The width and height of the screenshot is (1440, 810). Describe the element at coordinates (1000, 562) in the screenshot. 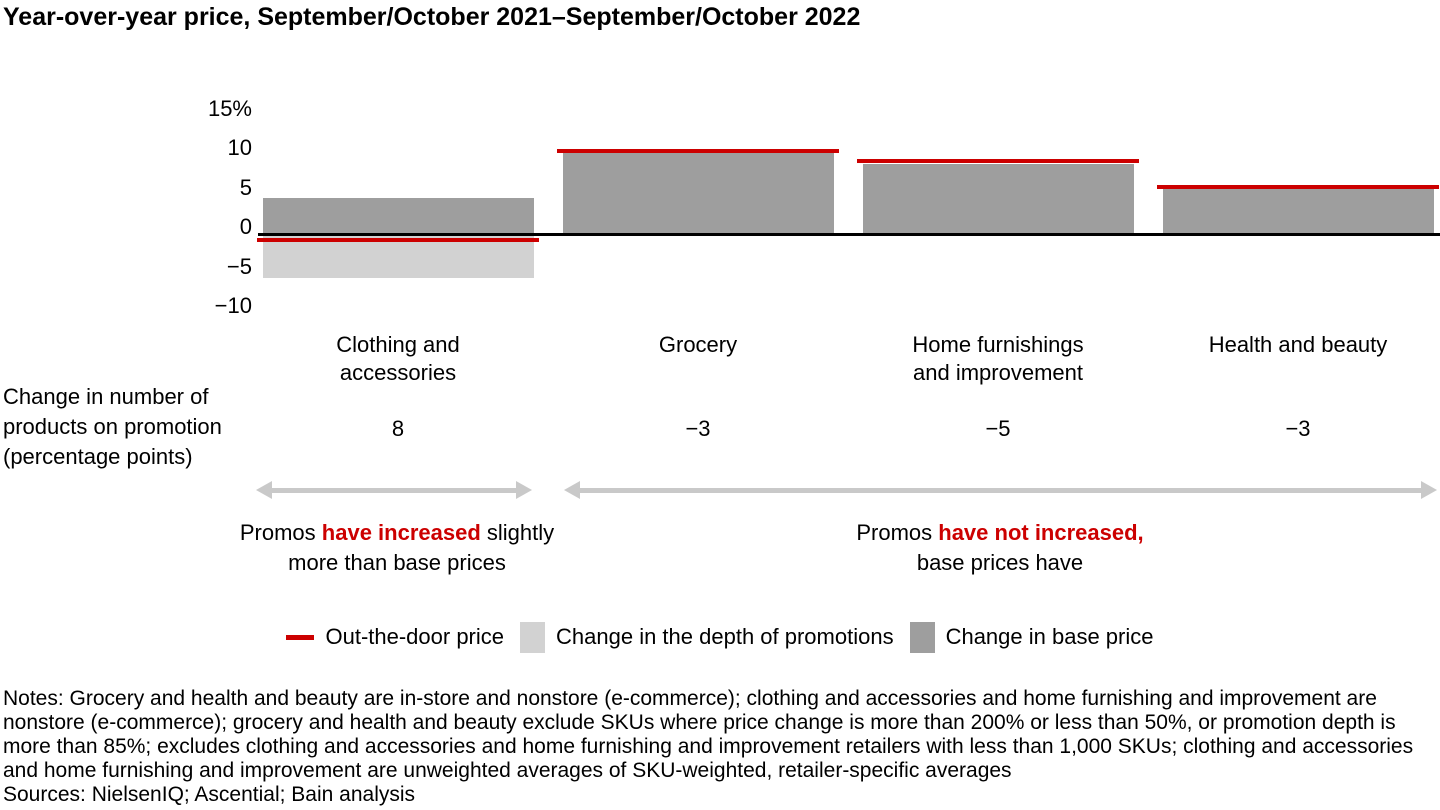

I see `annotation-text: base prices have` at that location.